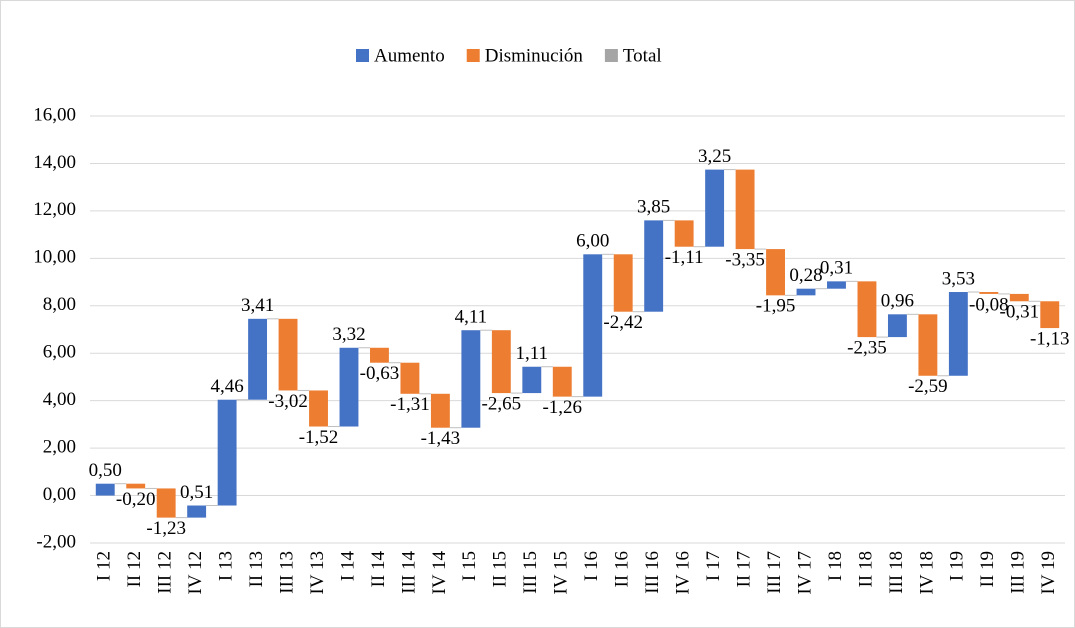 This screenshot has height=628, width=1075. What do you see at coordinates (410, 404) in the screenshot?
I see `data-label: -1,31` at bounding box center [410, 404].